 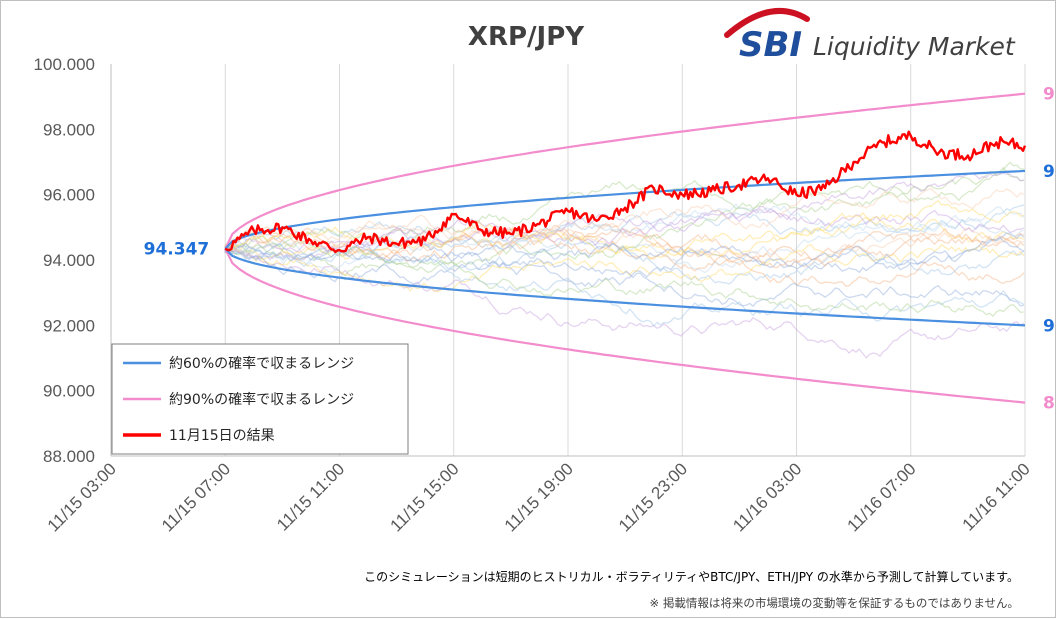 I want to click on range60-upper-label: 96.727, so click(x=1049, y=172).